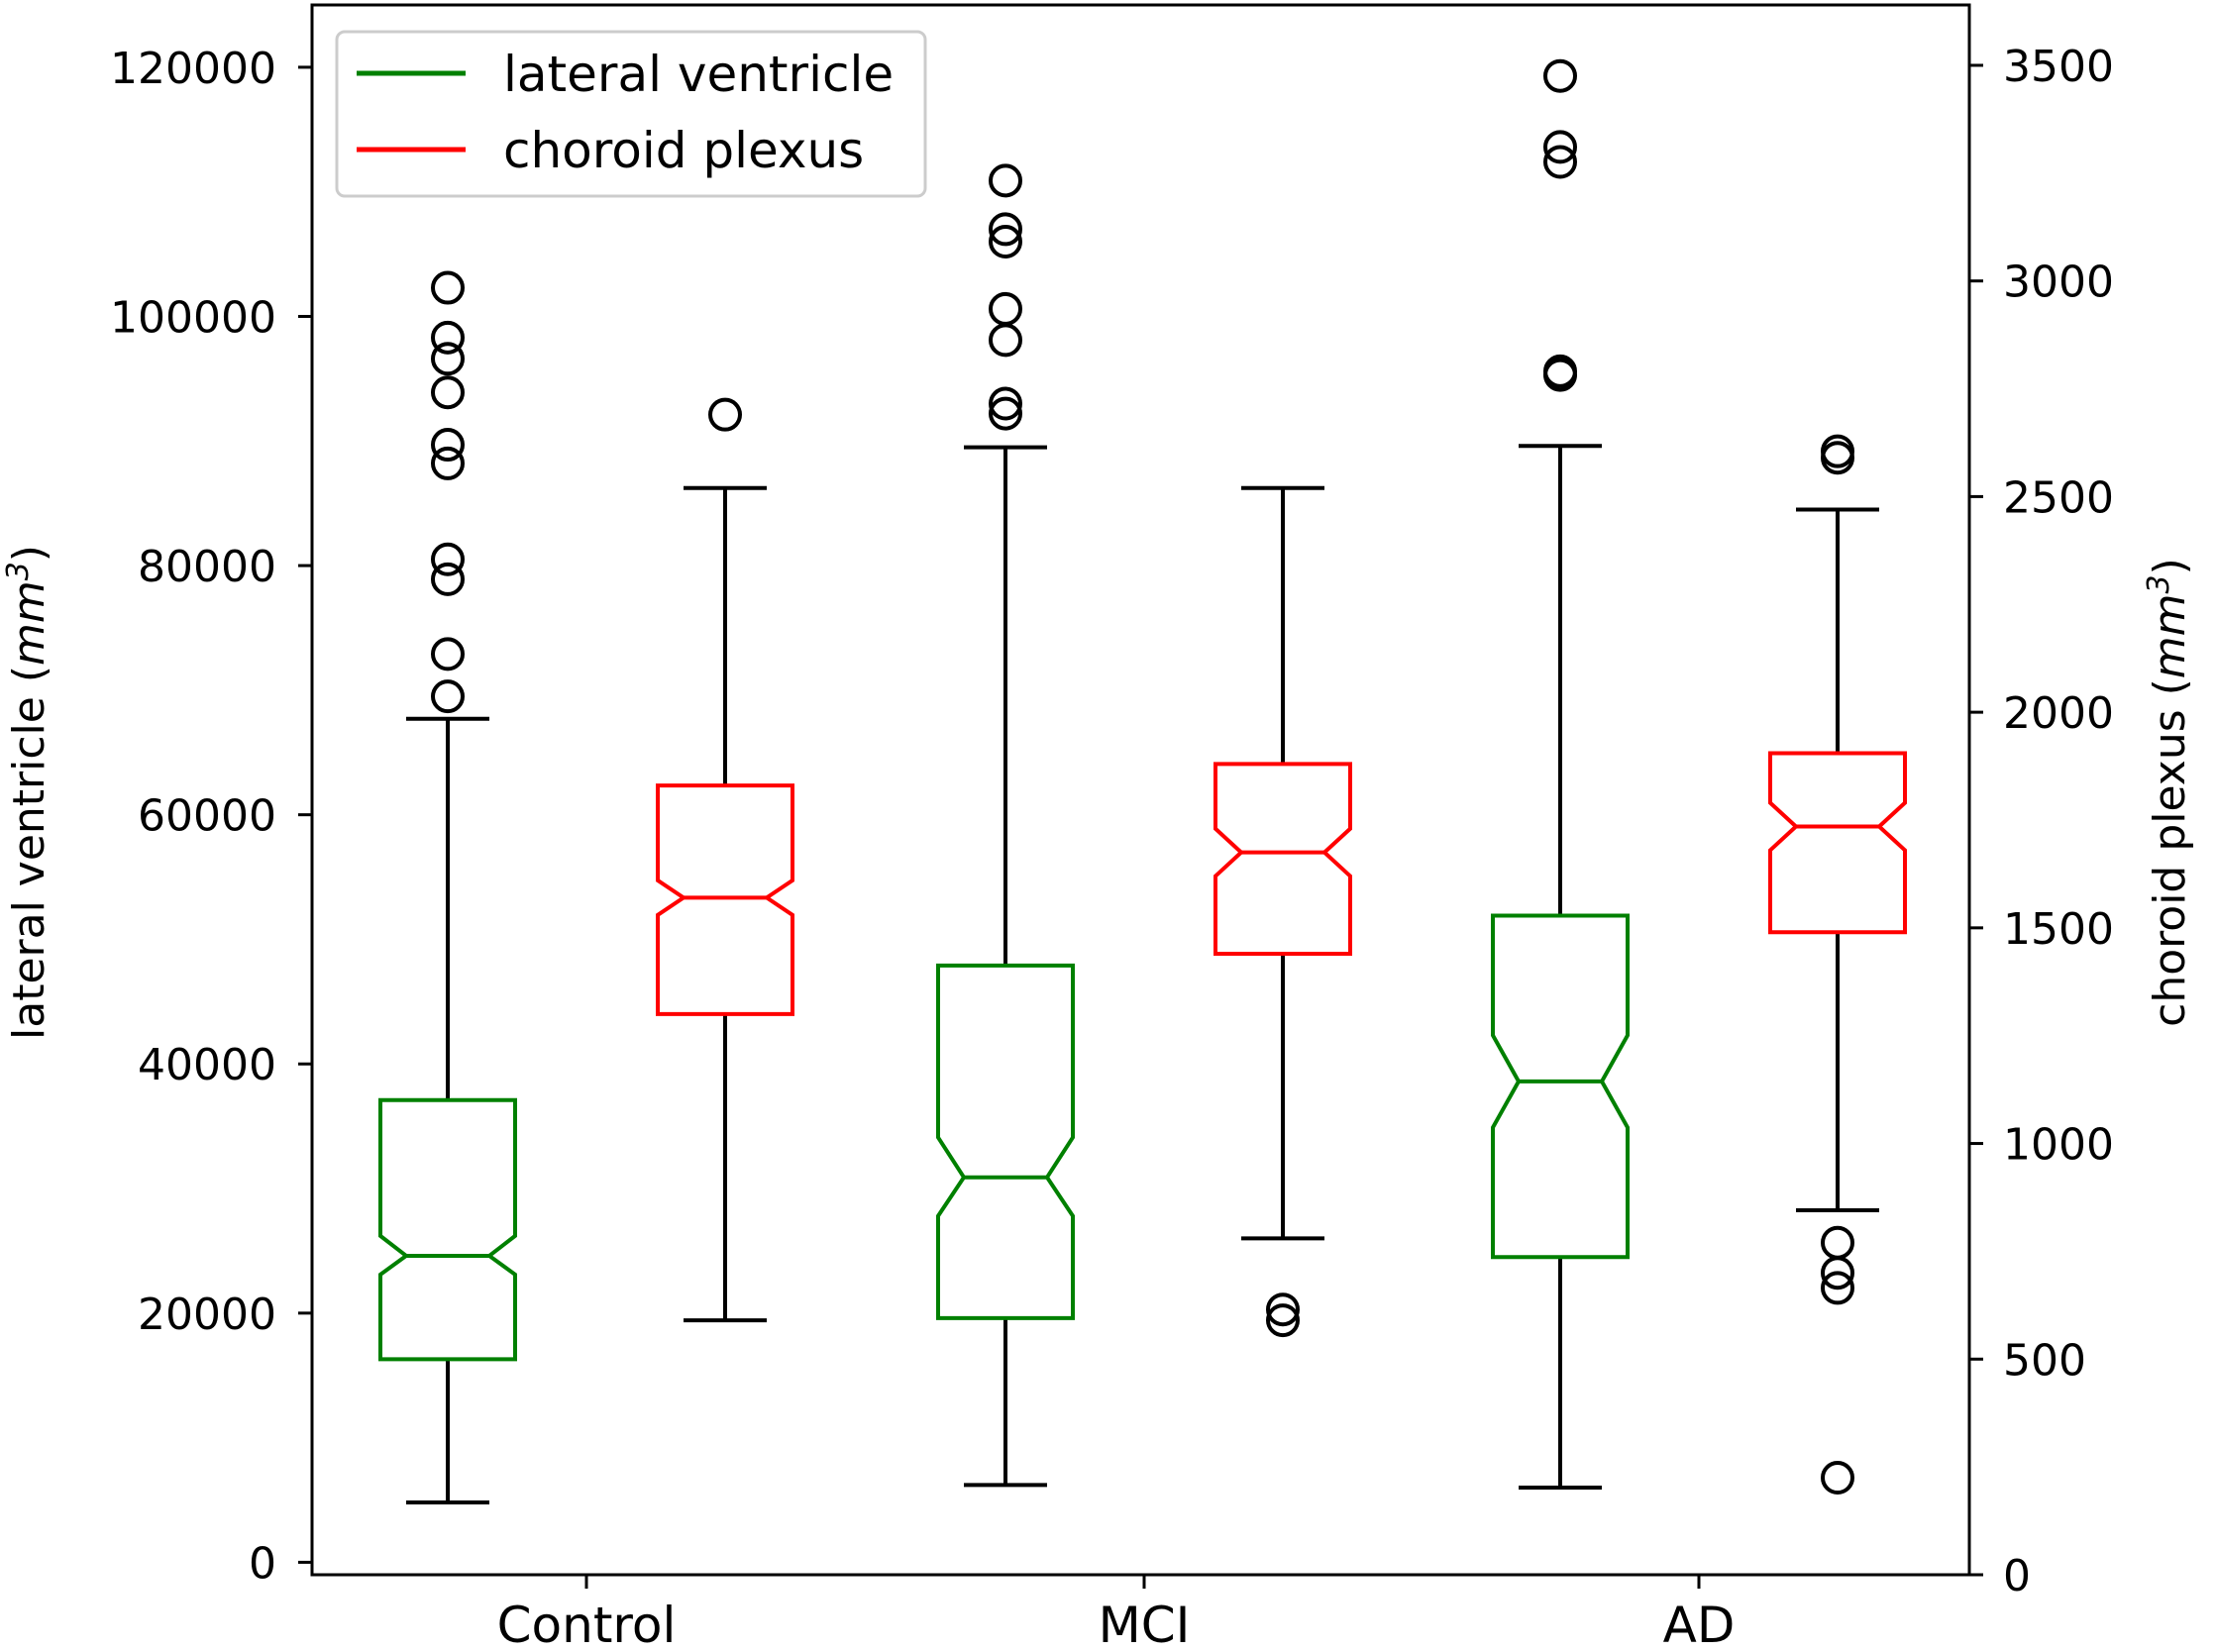 This screenshot has height=1652, width=2216. Describe the element at coordinates (2058, 67) in the screenshot. I see `right-tick-label: 3500` at that location.